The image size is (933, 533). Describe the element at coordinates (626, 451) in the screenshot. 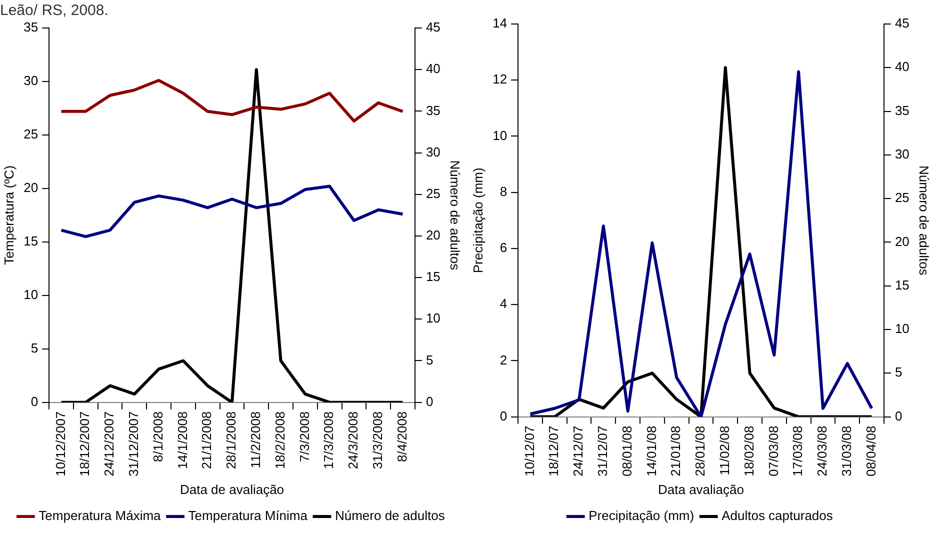

I see `x-tick-label: 08/01/08` at that location.